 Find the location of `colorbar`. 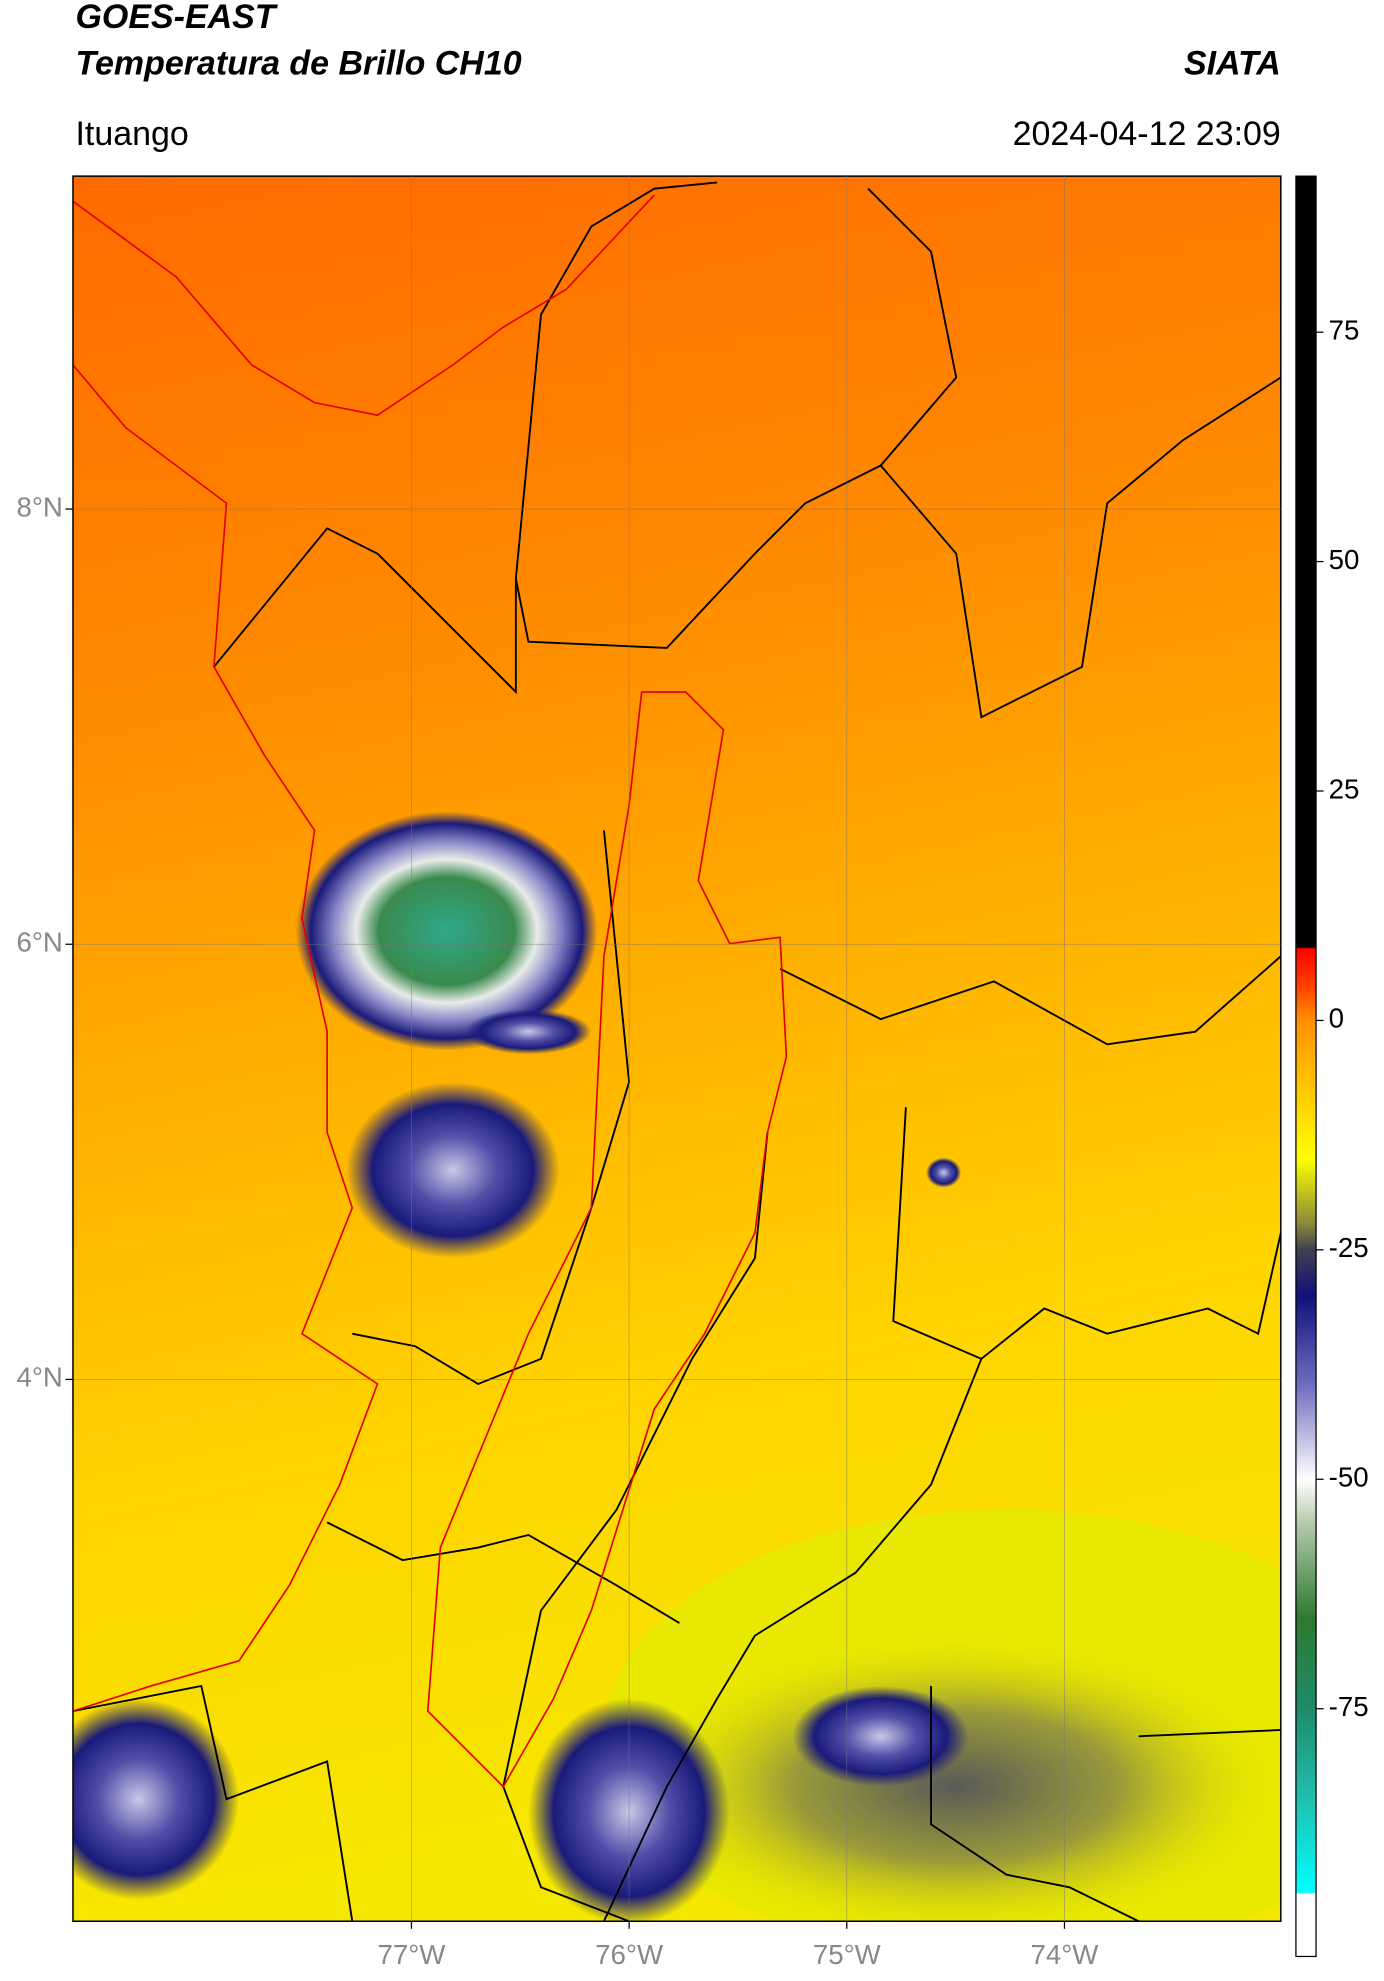

colorbar is located at coordinates (1306, 1066).